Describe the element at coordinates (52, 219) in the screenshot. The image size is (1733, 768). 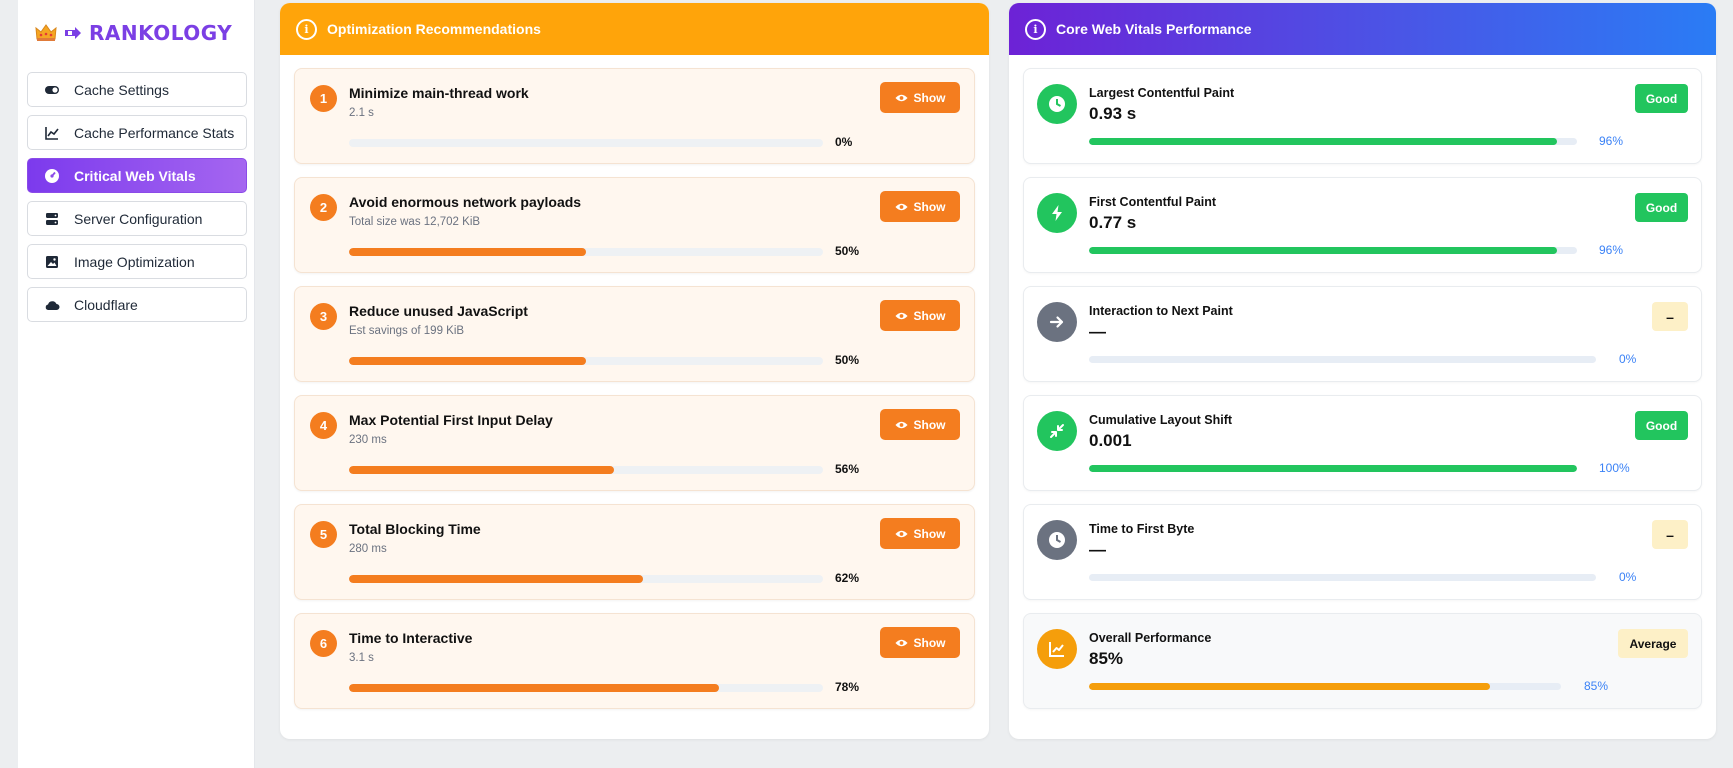
I see `server-icon` at that location.